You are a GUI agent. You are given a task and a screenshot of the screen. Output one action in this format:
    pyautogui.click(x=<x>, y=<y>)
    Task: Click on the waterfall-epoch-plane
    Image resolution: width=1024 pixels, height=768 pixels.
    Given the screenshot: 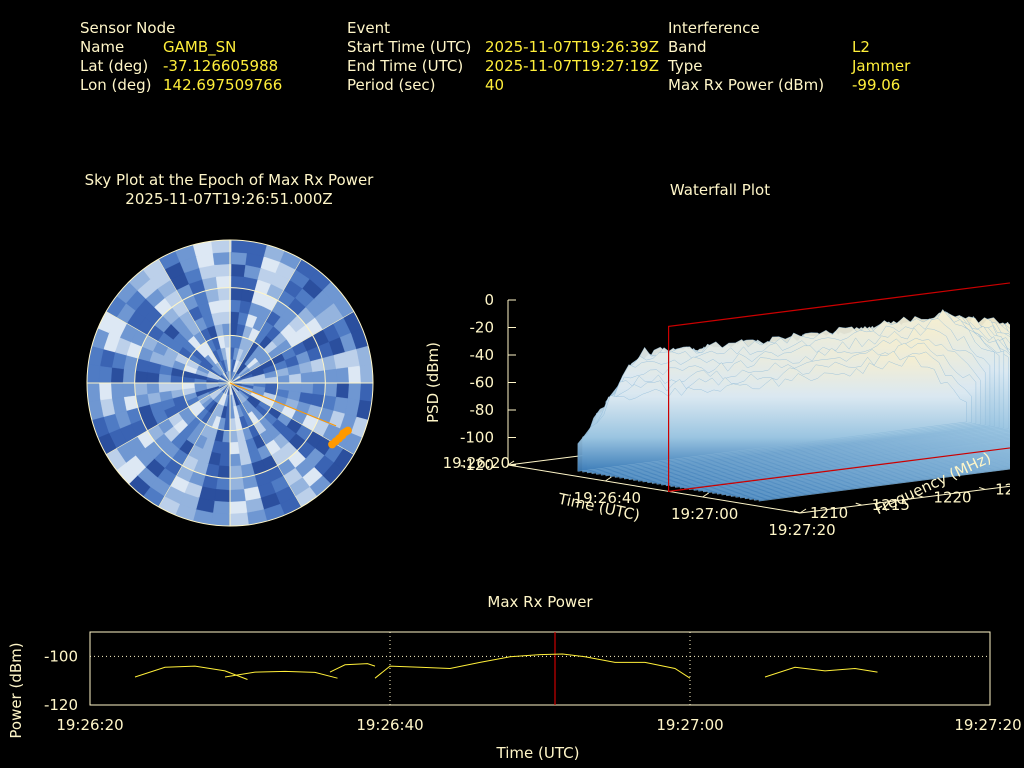 What is the action you would take?
    pyautogui.click(x=839, y=387)
    